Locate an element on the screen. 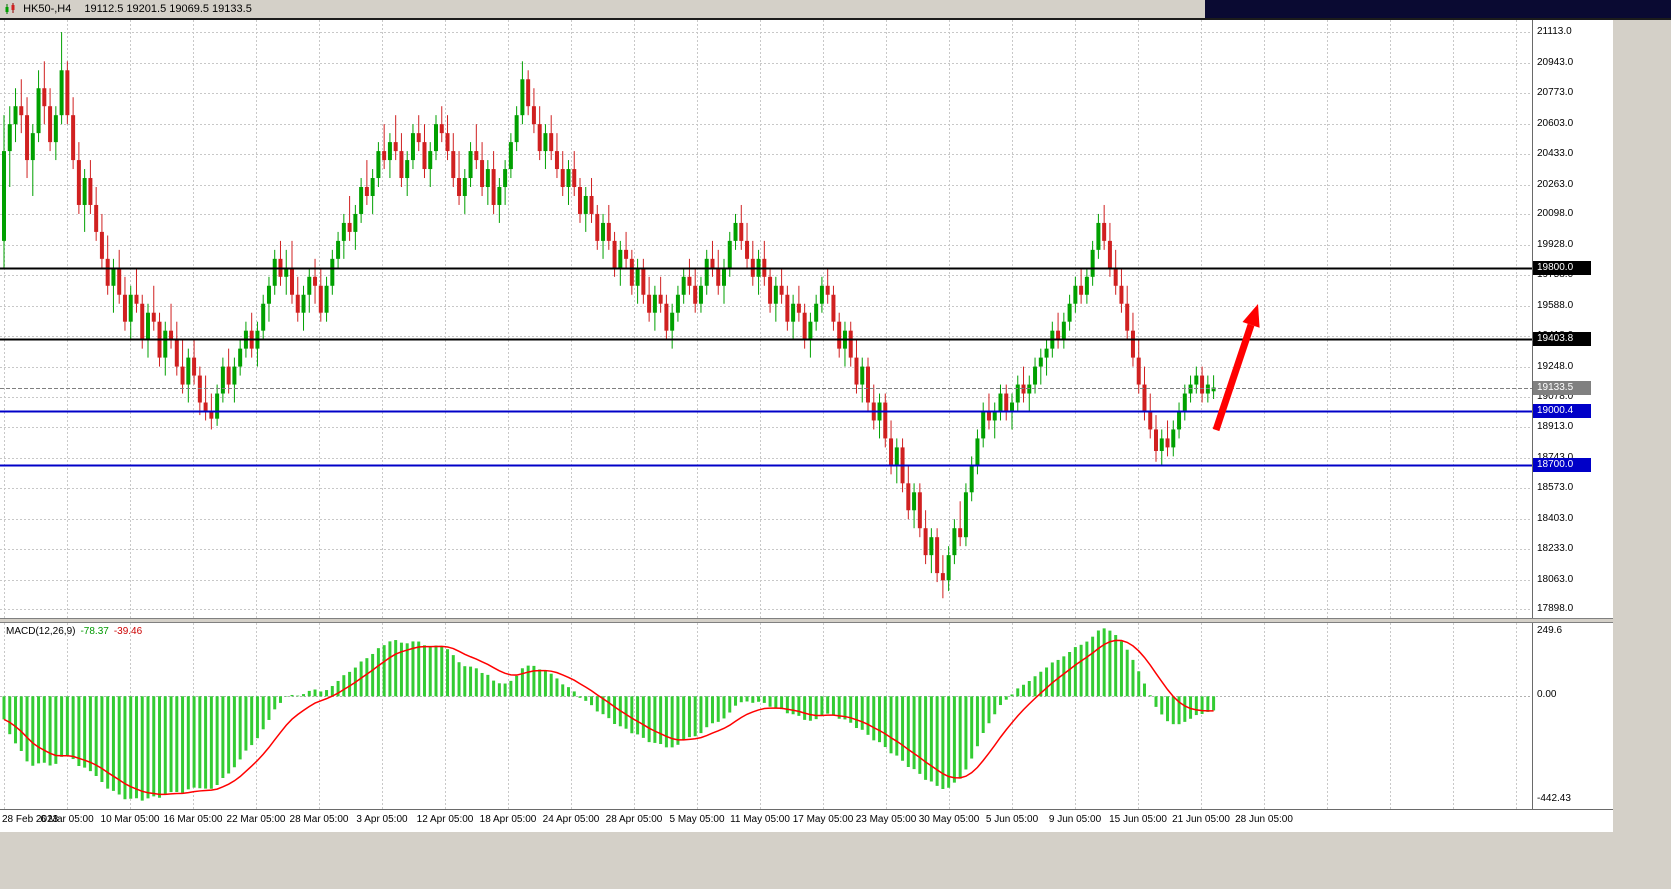 The height and width of the screenshot is (889, 1671). price-tick-label: 18573.0 is located at coordinates (1555, 488).